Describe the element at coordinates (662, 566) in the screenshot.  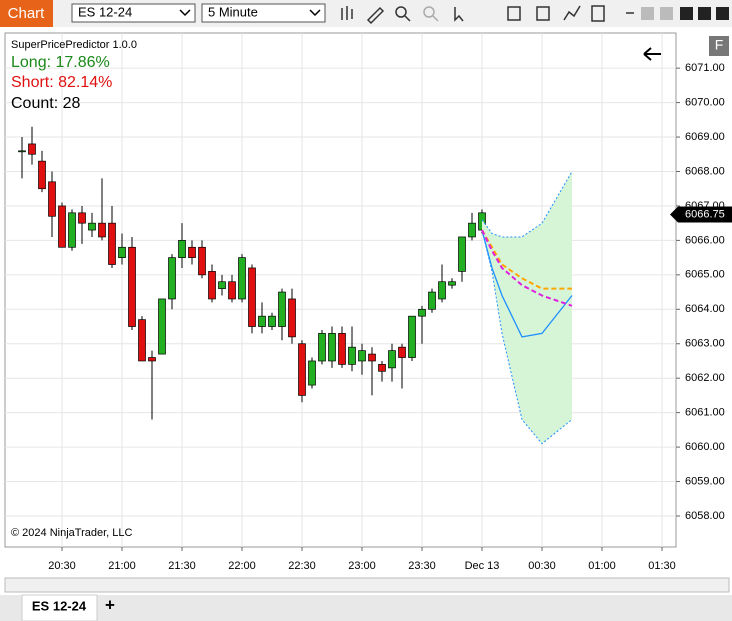
I see `x-tick-label: 01:30` at that location.